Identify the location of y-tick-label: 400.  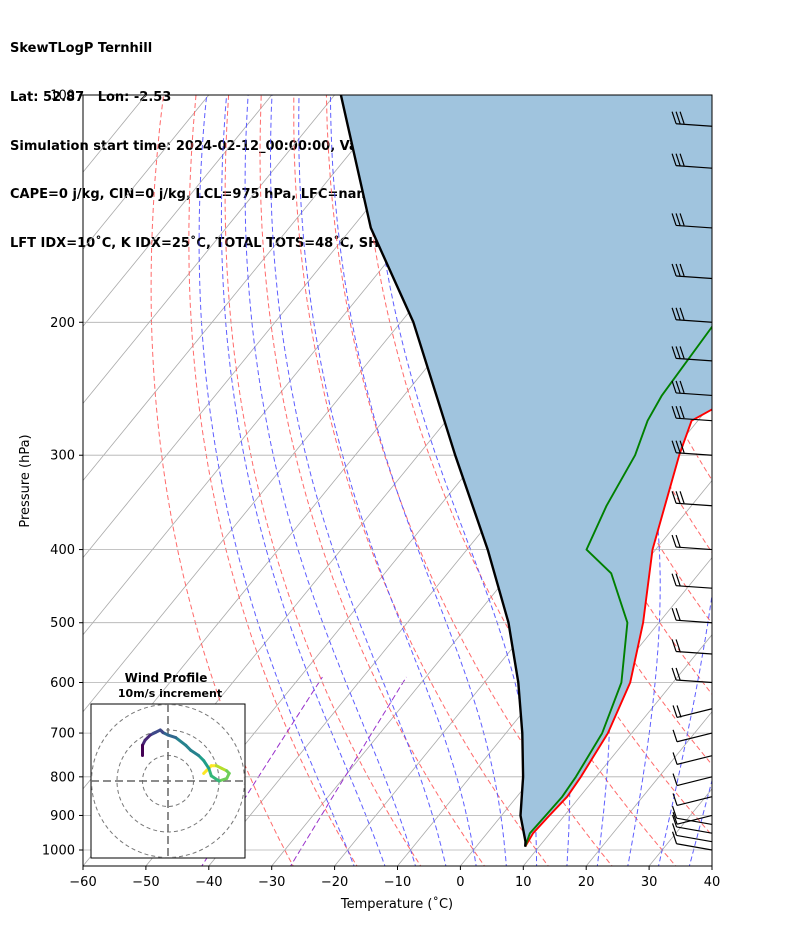
(62, 550).